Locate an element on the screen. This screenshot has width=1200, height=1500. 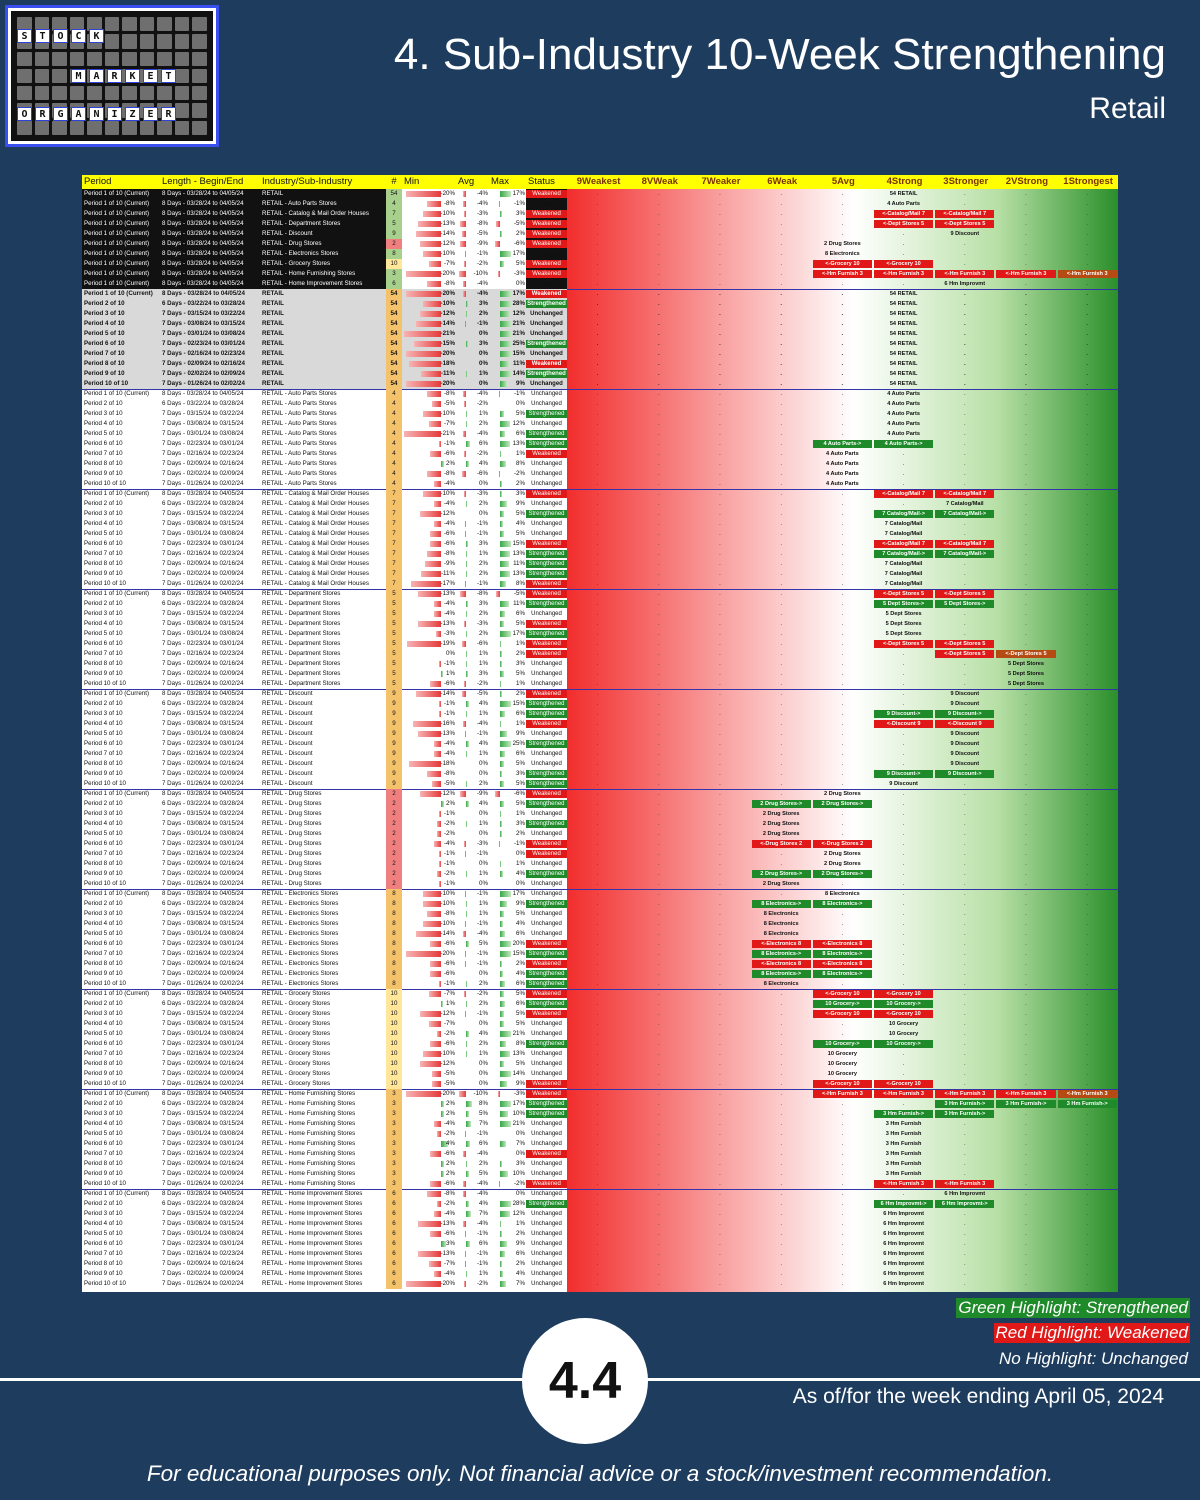
length-cell: 6 Days - 03/22/24 to 03/28/24 is located at coordinates (203, 403).